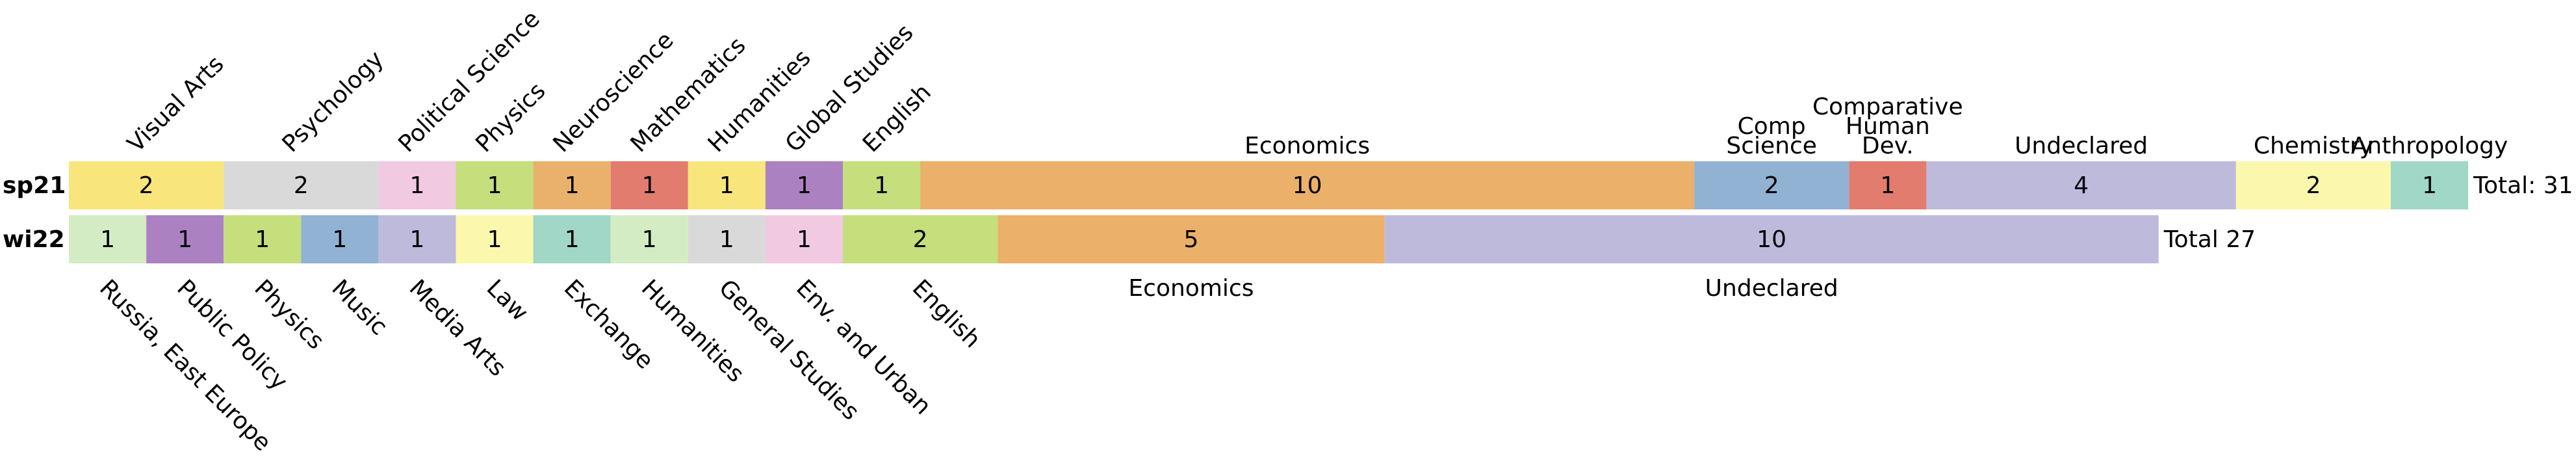 The height and width of the screenshot is (463, 2576). What do you see at coordinates (1772, 126) in the screenshot?
I see `label-line: Comp` at bounding box center [1772, 126].